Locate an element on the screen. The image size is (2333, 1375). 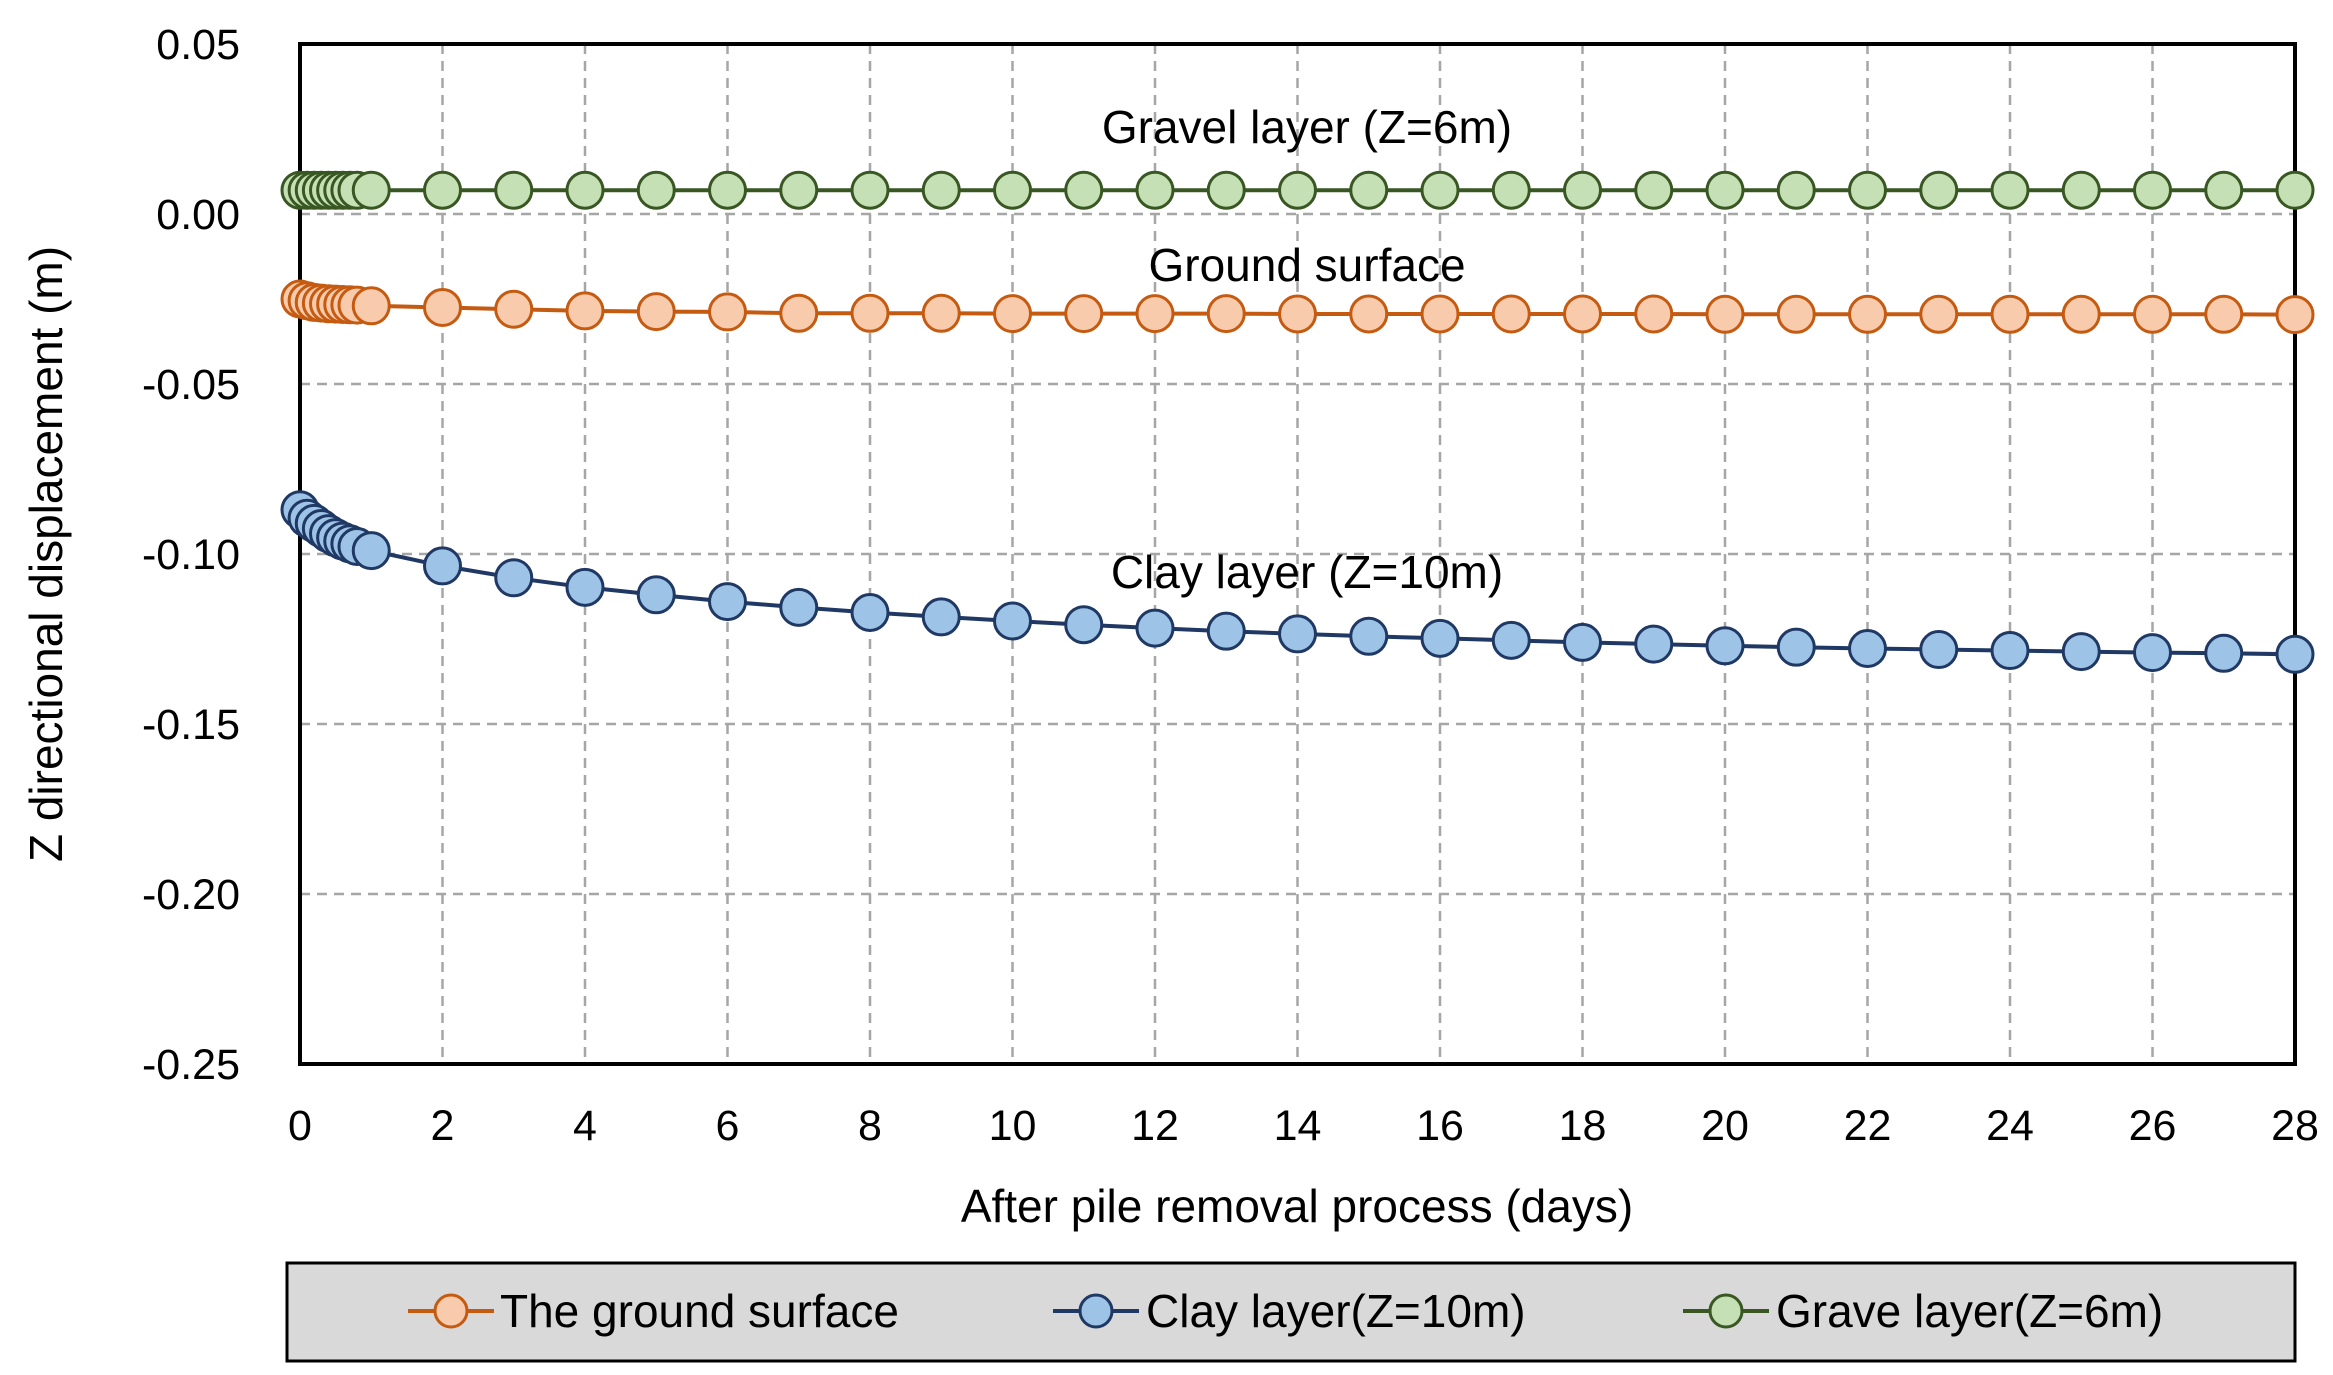
series-clay-layer-z-10m is located at coordinates (1297, 582).